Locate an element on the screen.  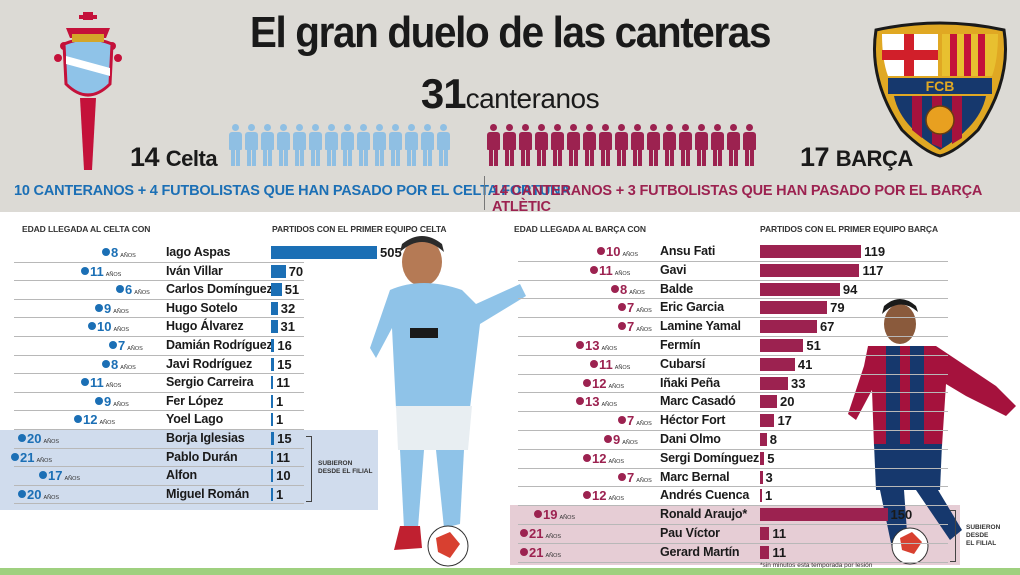
age-marker: 9 AÑOS is located at coordinates (112, 308).